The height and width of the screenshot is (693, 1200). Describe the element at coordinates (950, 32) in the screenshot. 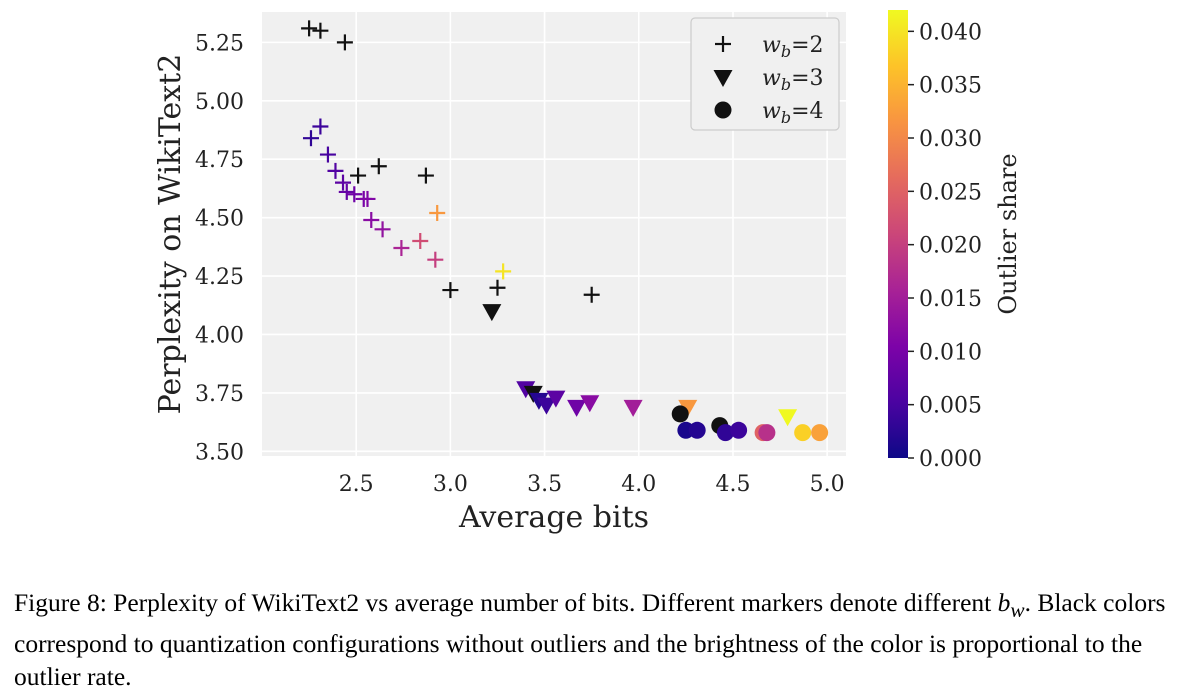

I see `colorbar-tick-label: 0.040` at that location.